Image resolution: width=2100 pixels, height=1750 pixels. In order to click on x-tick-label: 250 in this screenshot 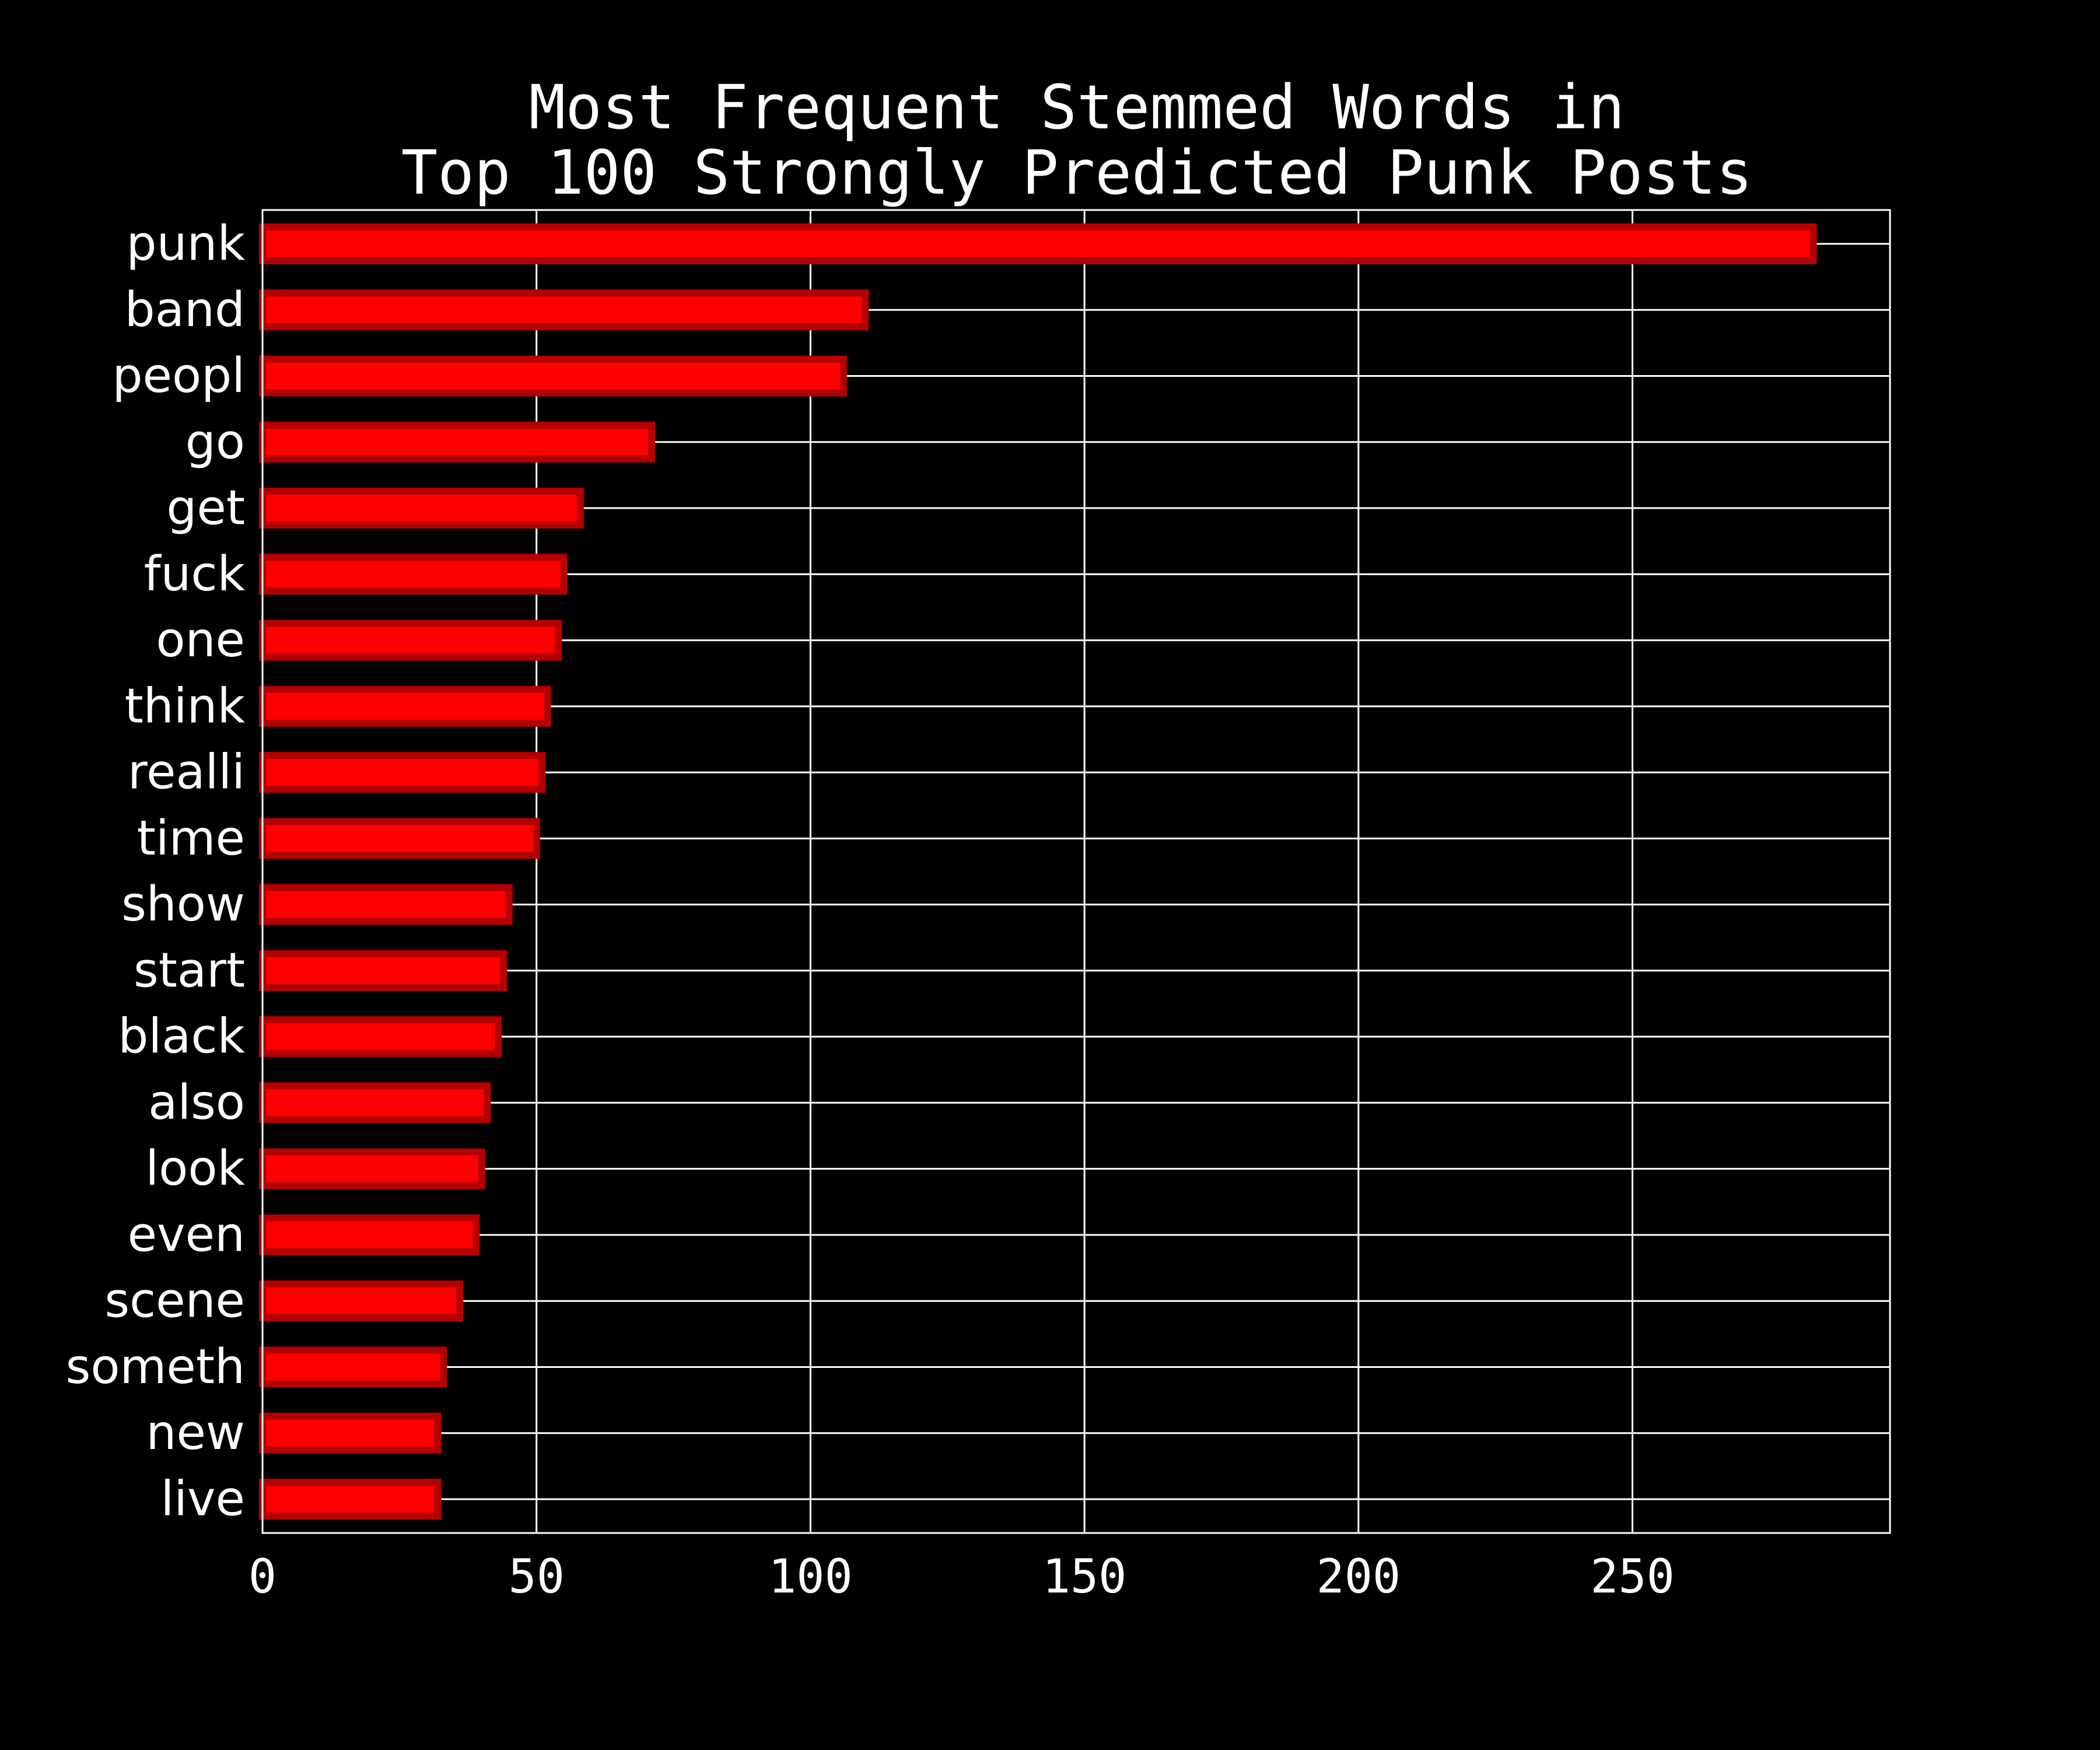, I will do `click(1632, 1576)`.